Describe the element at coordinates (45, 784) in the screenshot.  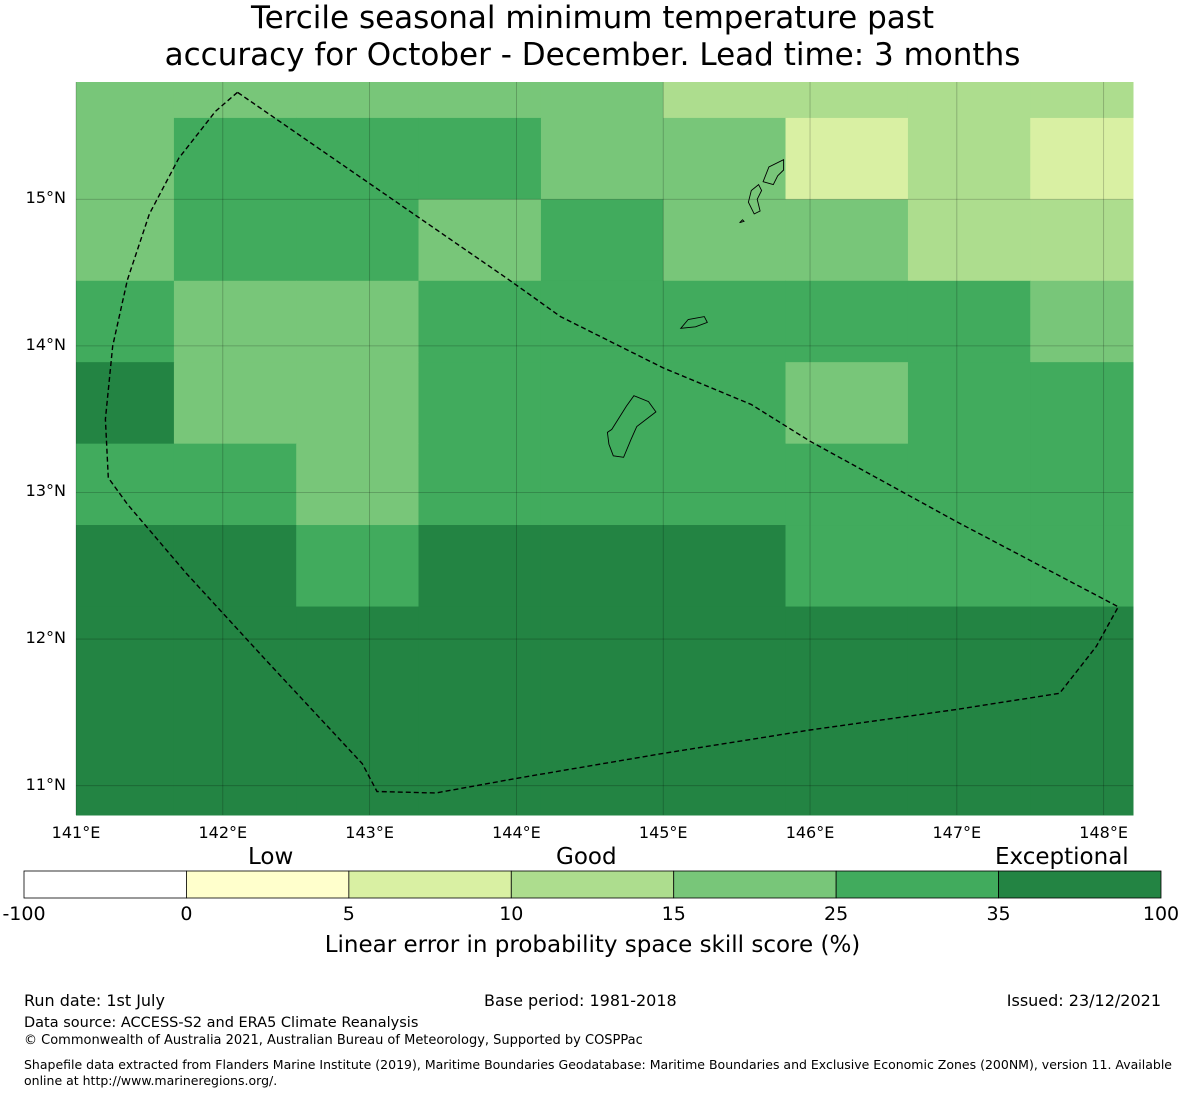
I see `latitude-label: 11°N` at that location.